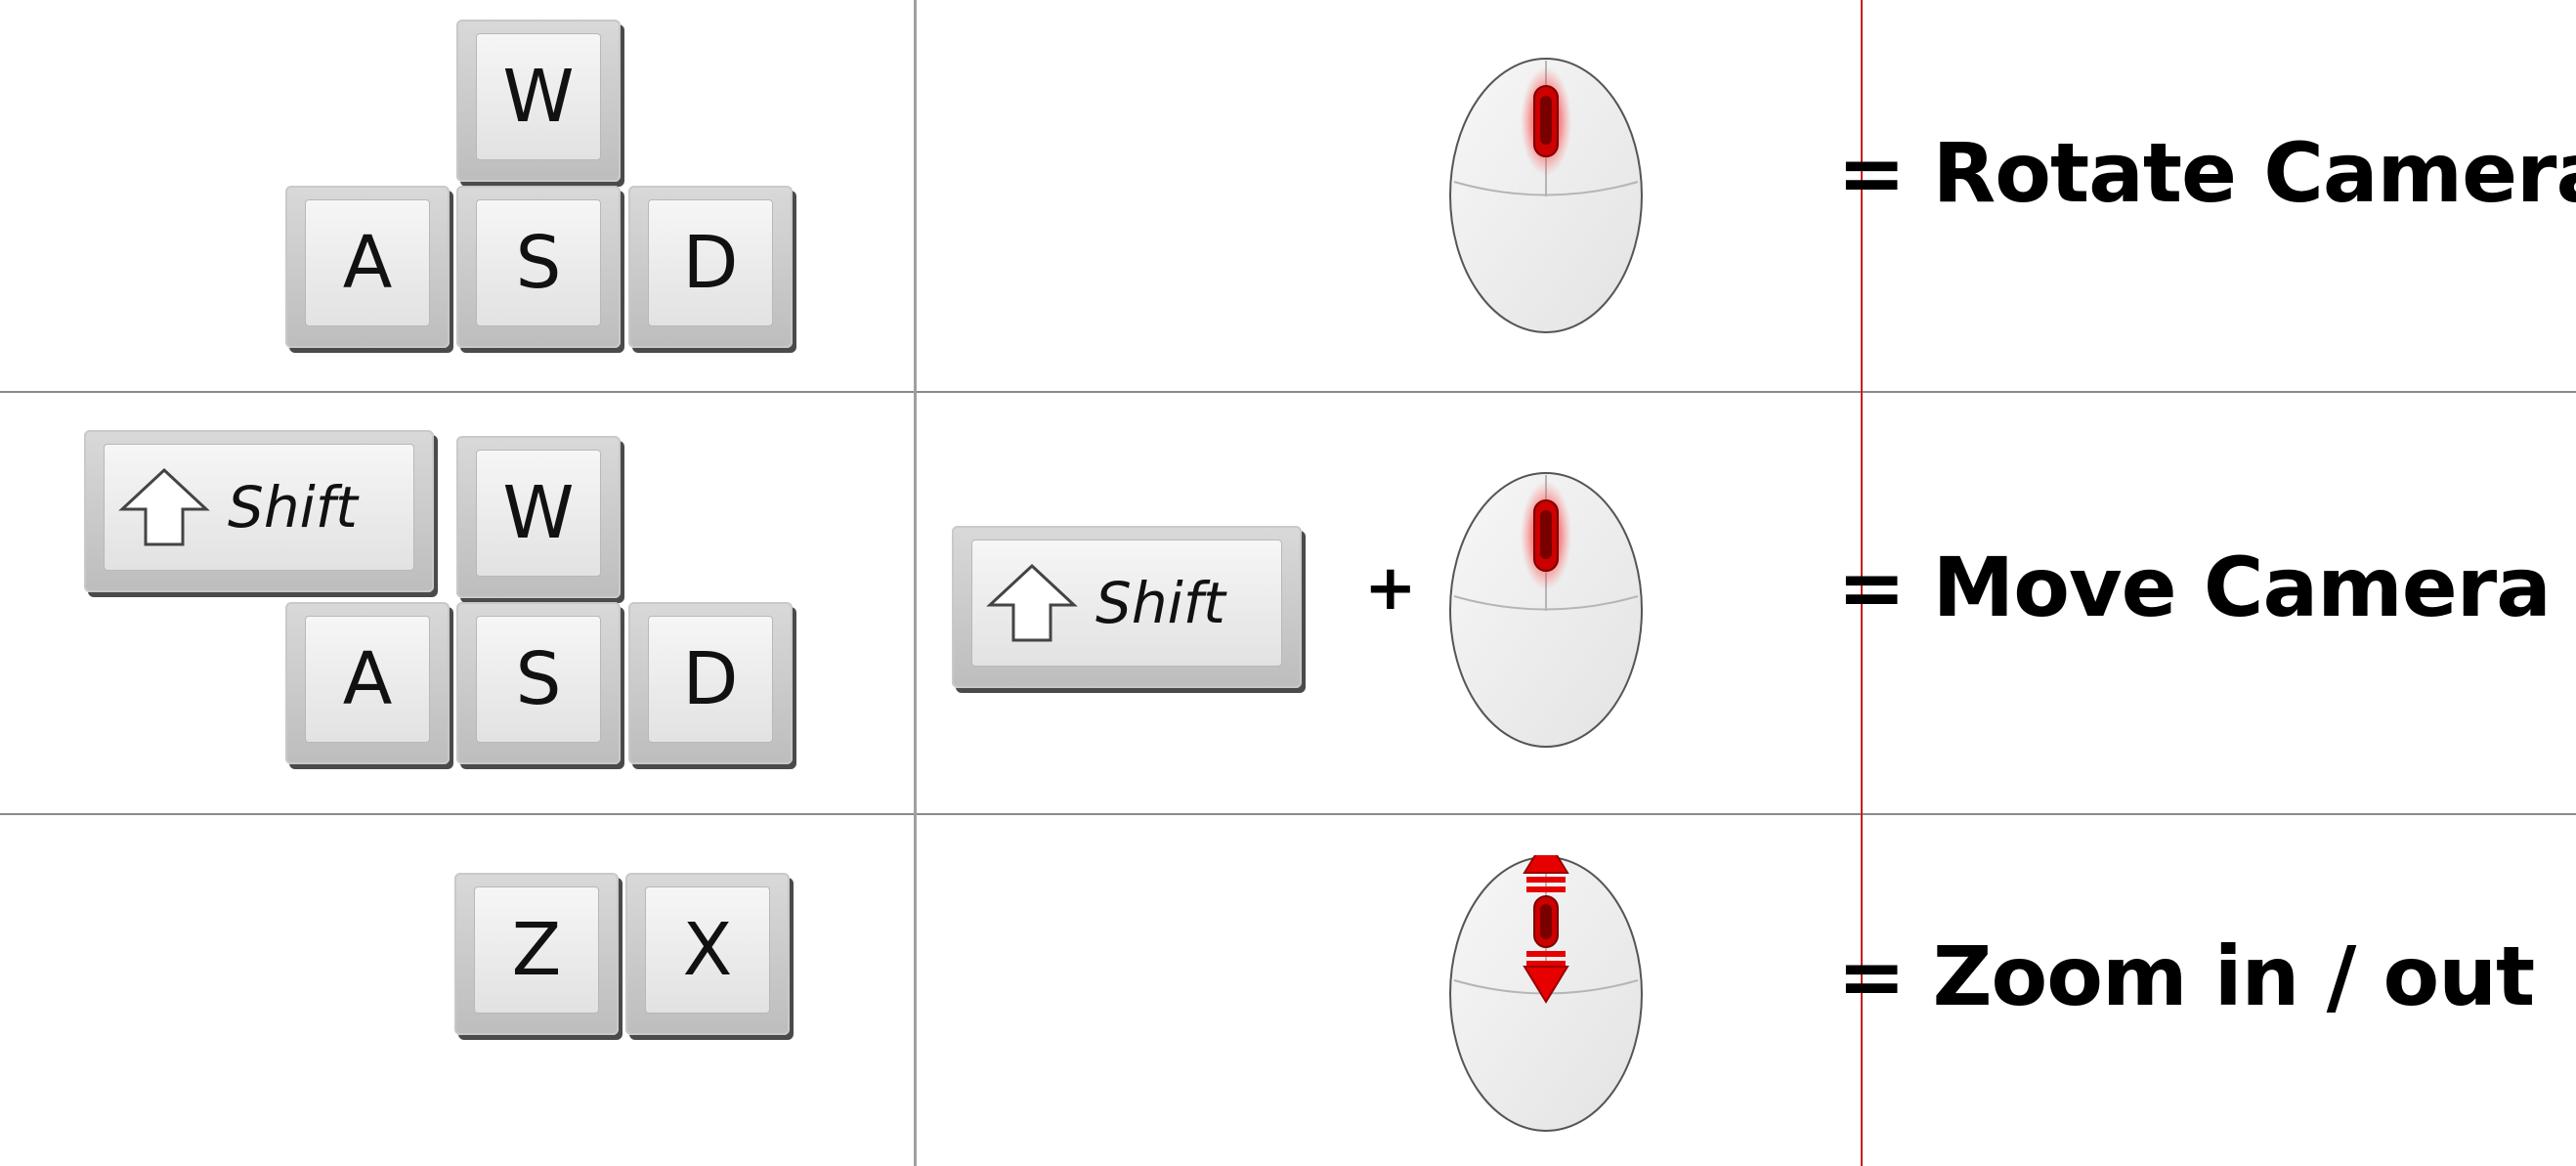 Image resolution: width=2576 pixels, height=1166 pixels. What do you see at coordinates (2206, 173) in the screenshot?
I see `result-label-rotate: = Rotate Camera` at bounding box center [2206, 173].